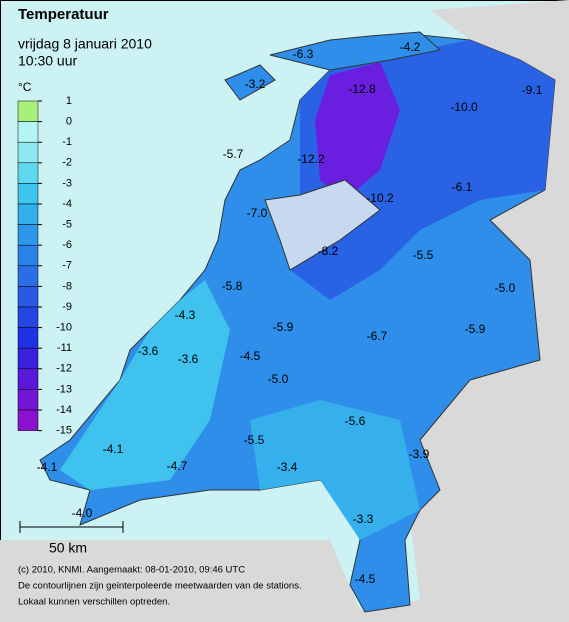  What do you see at coordinates (419, 454) in the screenshot?
I see `station-value: -3.9` at bounding box center [419, 454].